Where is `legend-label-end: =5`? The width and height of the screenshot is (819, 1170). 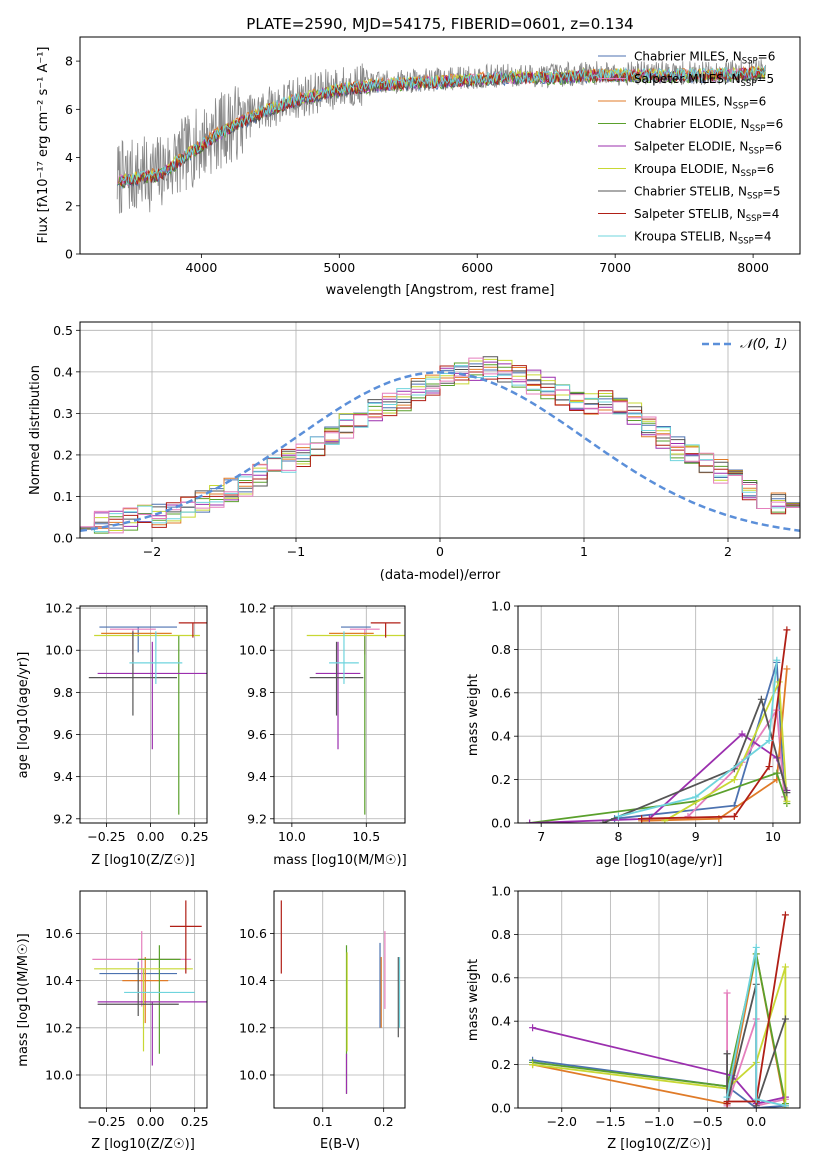 legend-label-end: =5 is located at coordinates (772, 192).